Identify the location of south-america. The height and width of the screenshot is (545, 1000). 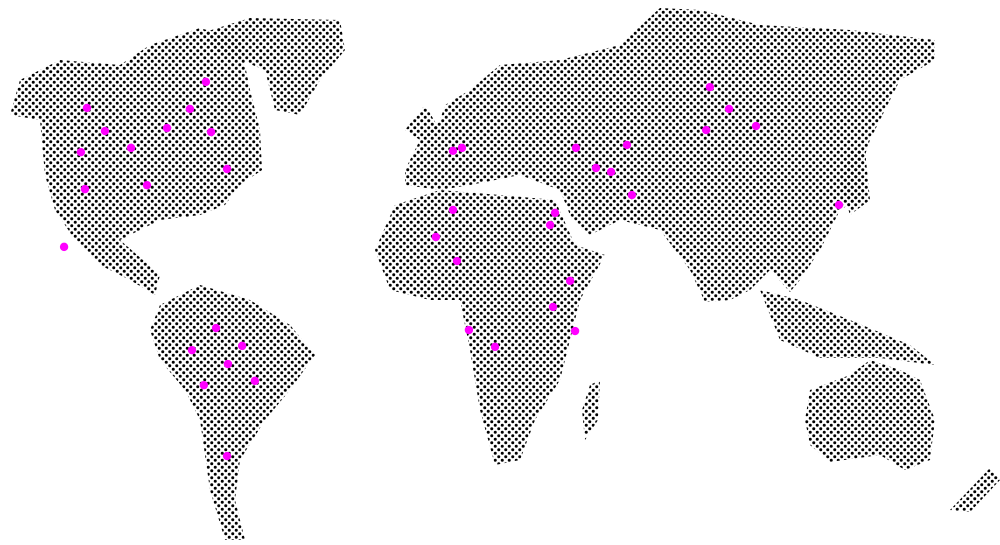
(232, 412).